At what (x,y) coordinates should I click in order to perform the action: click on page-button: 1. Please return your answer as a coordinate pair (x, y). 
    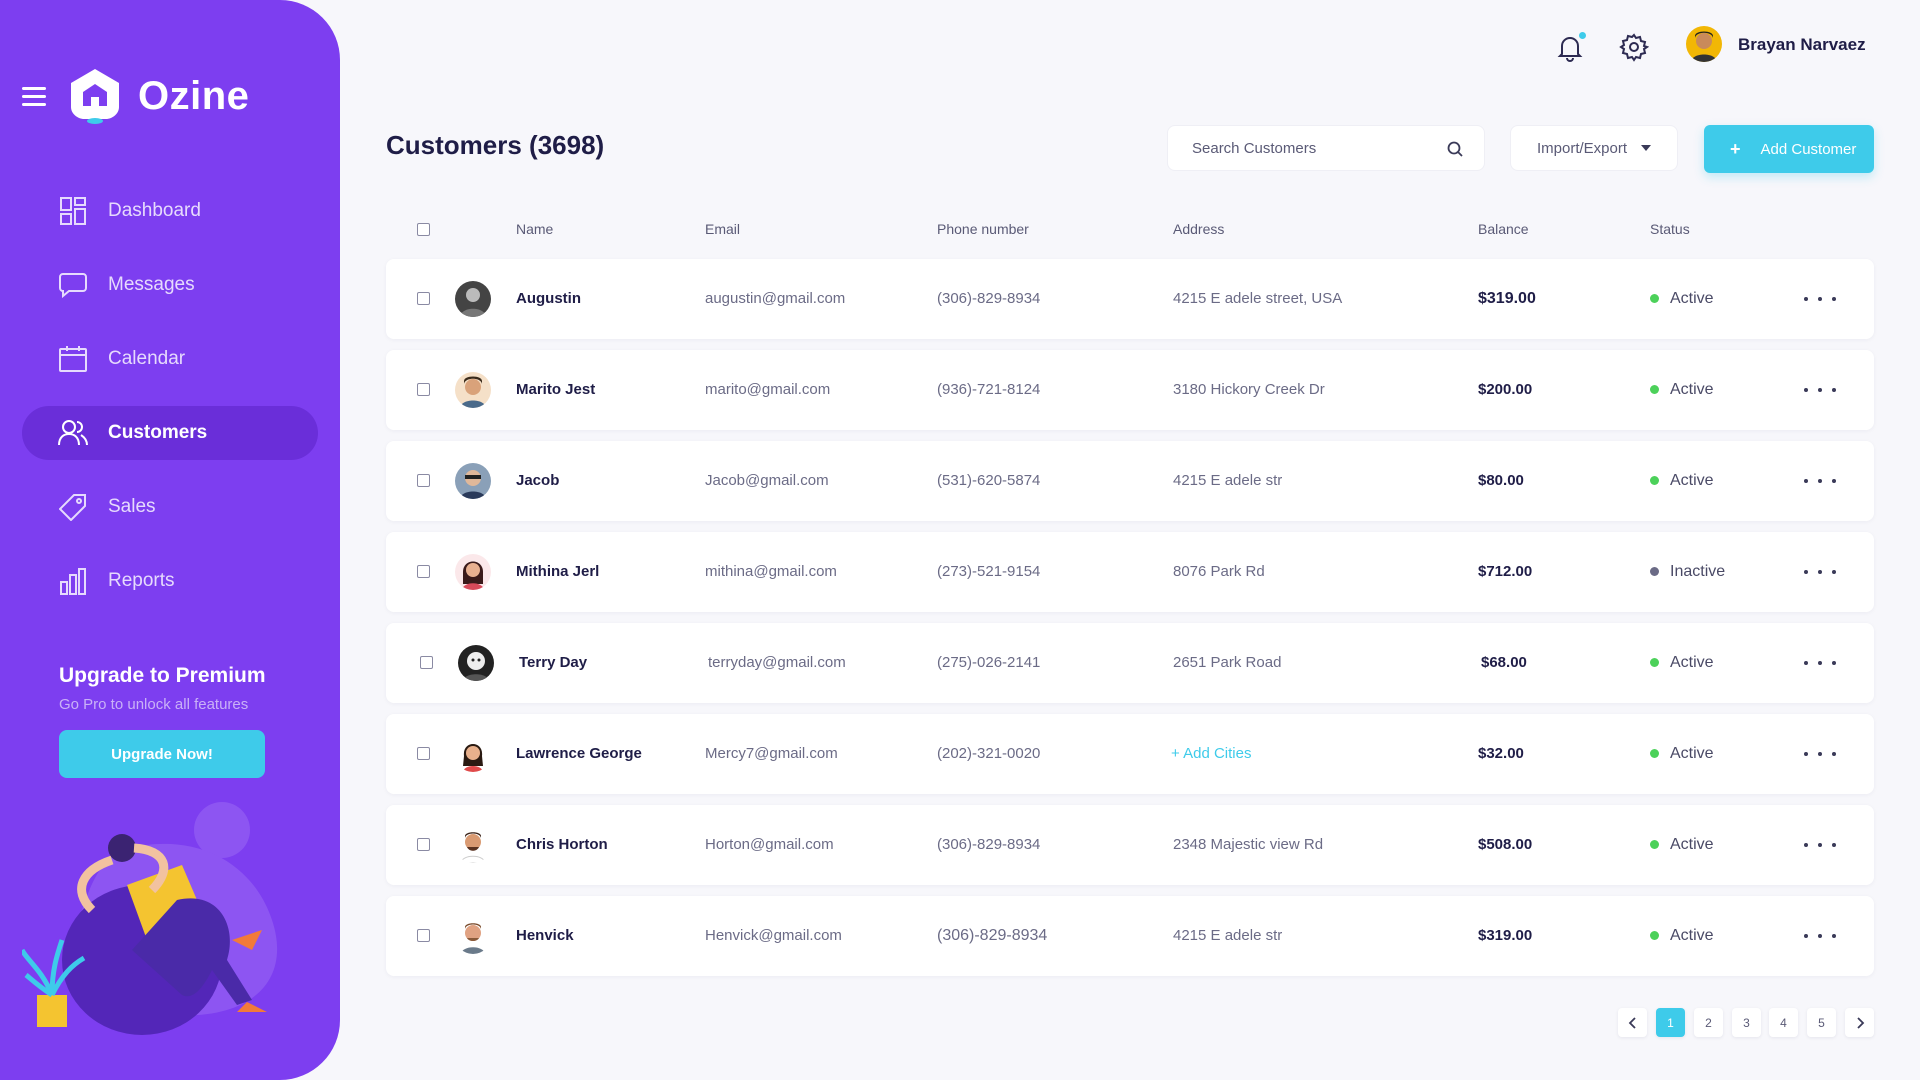
    Looking at the image, I should click on (1670, 1022).